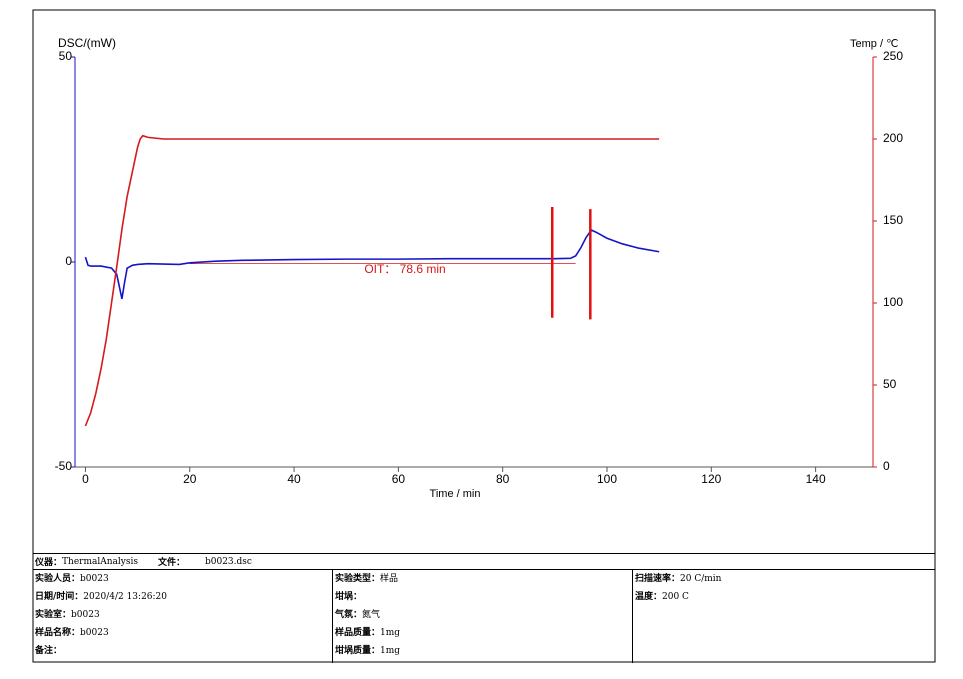  Describe the element at coordinates (482, 637) in the screenshot. I see `info-row: 样品质量：1mg` at that location.